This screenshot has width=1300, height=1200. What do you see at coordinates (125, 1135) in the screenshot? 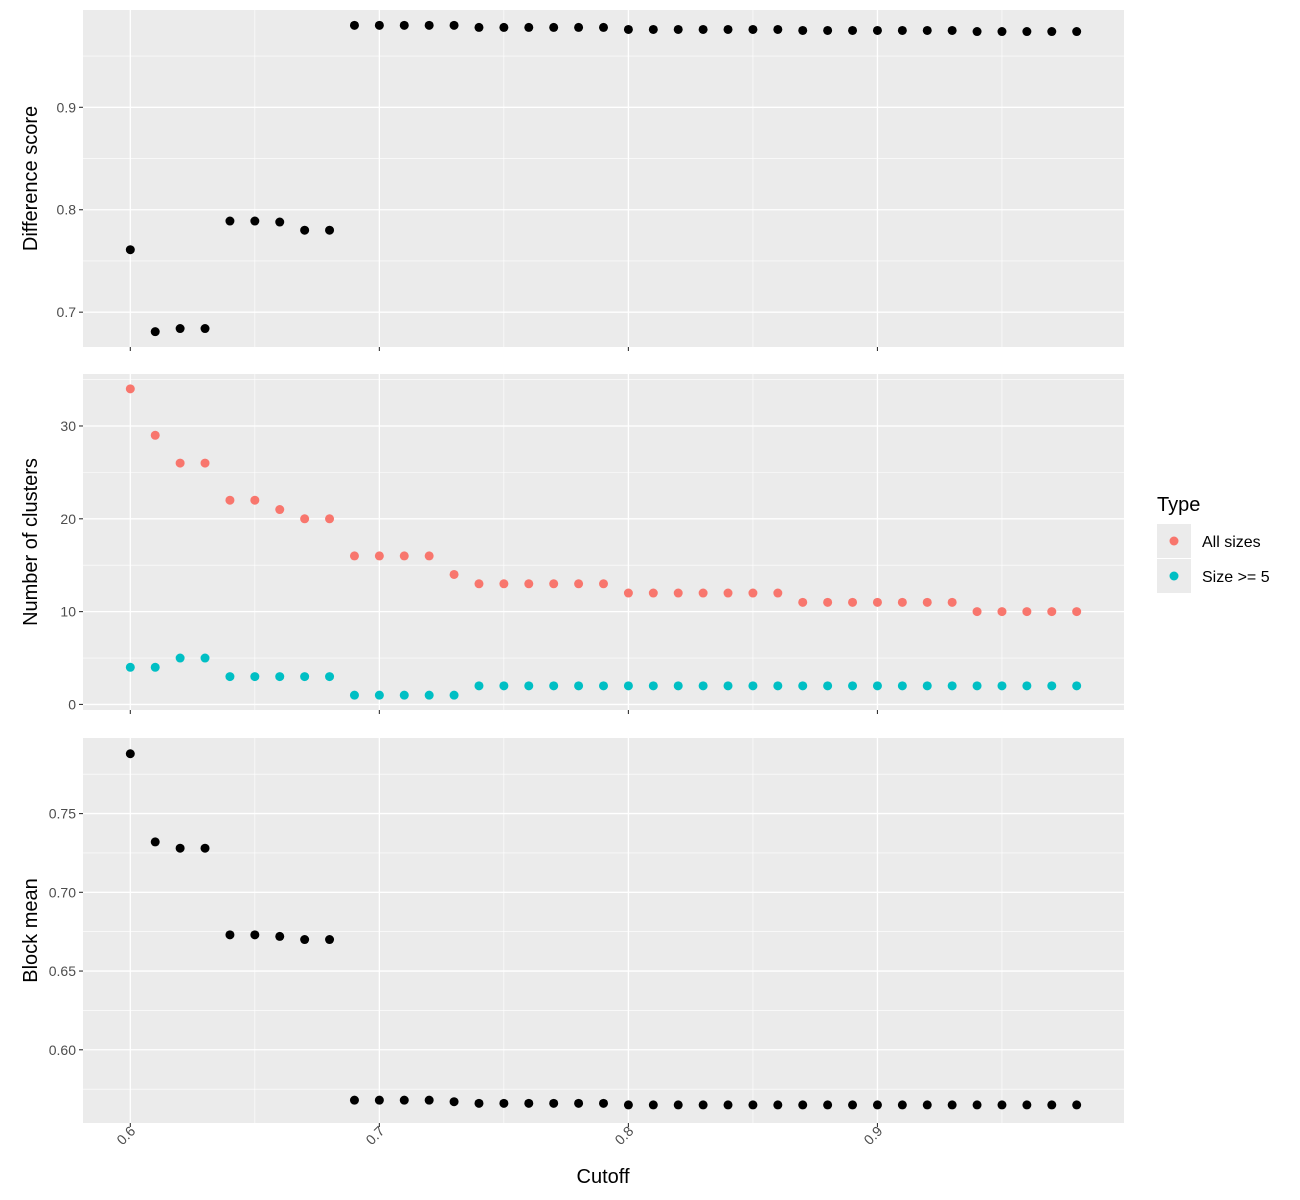
I see `x-tick-label: 0.6` at bounding box center [125, 1135].